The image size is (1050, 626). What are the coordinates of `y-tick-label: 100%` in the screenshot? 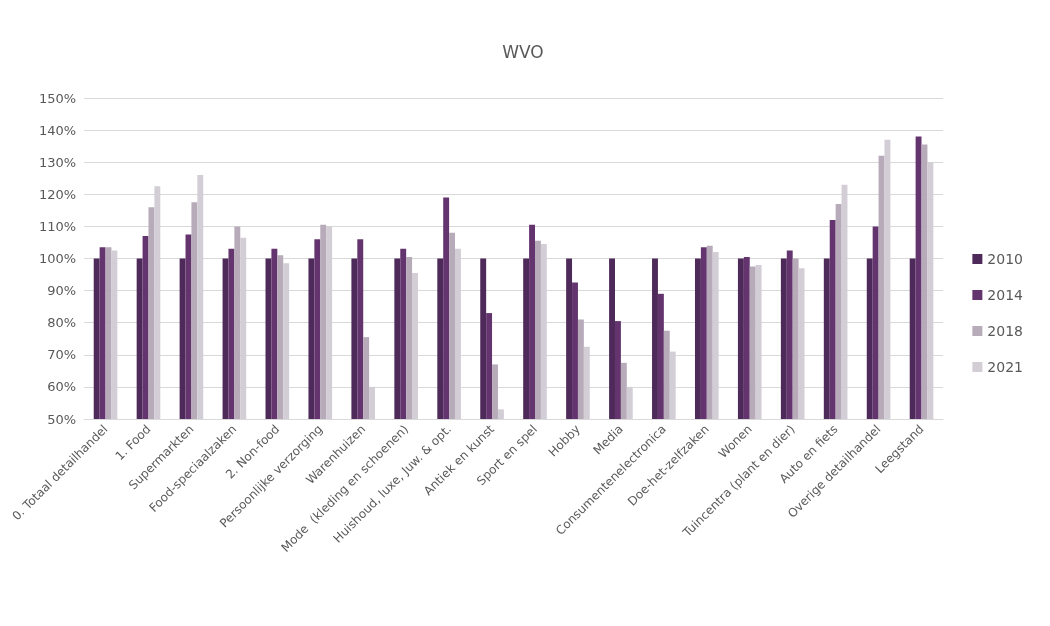 It's located at (57, 258).